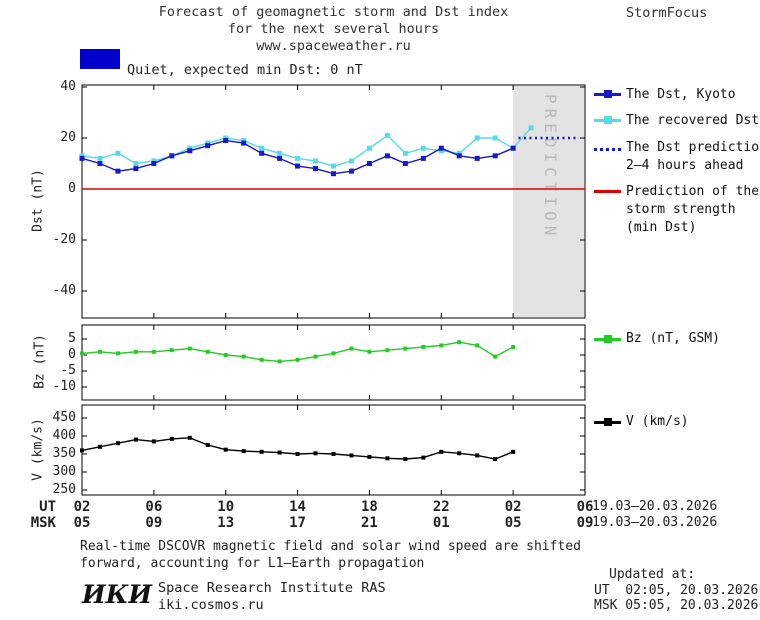 The width and height of the screenshot is (760, 620). What do you see at coordinates (64, 386) in the screenshot?
I see `y-tick-label: -10` at bounding box center [64, 386].